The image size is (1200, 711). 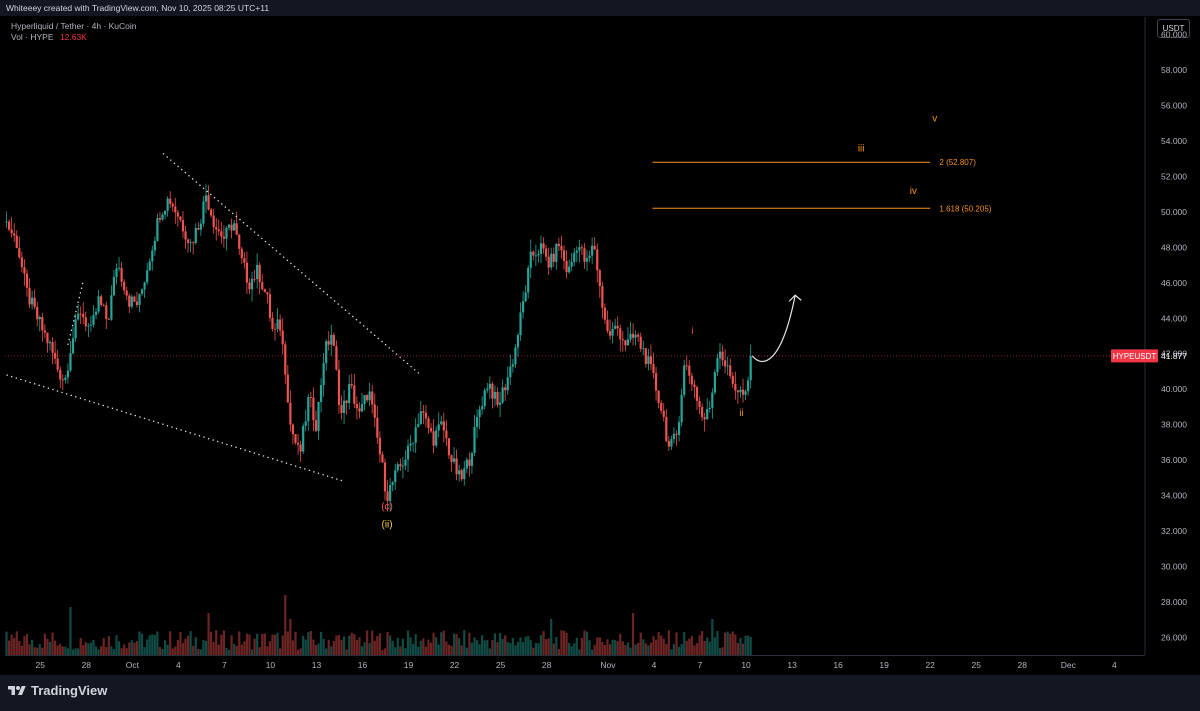 What do you see at coordinates (1174, 389) in the screenshot?
I see `price-tick-label: 40.000` at bounding box center [1174, 389].